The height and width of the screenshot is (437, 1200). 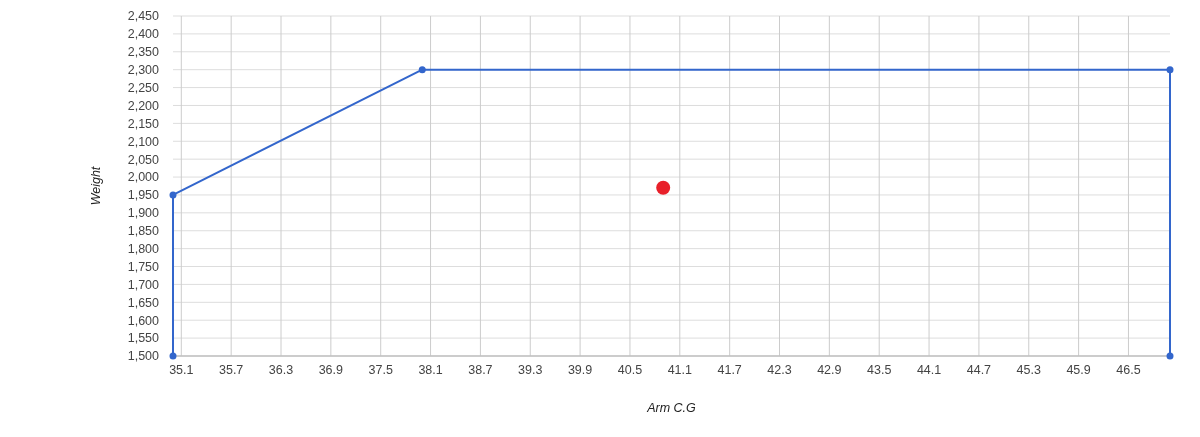 What do you see at coordinates (143, 52) in the screenshot?
I see `y-tick-label: 2,350` at bounding box center [143, 52].